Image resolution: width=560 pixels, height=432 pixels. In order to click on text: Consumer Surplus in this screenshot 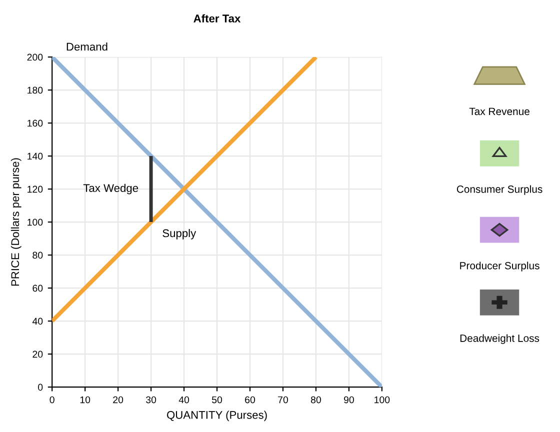, I will do `click(499, 190)`.